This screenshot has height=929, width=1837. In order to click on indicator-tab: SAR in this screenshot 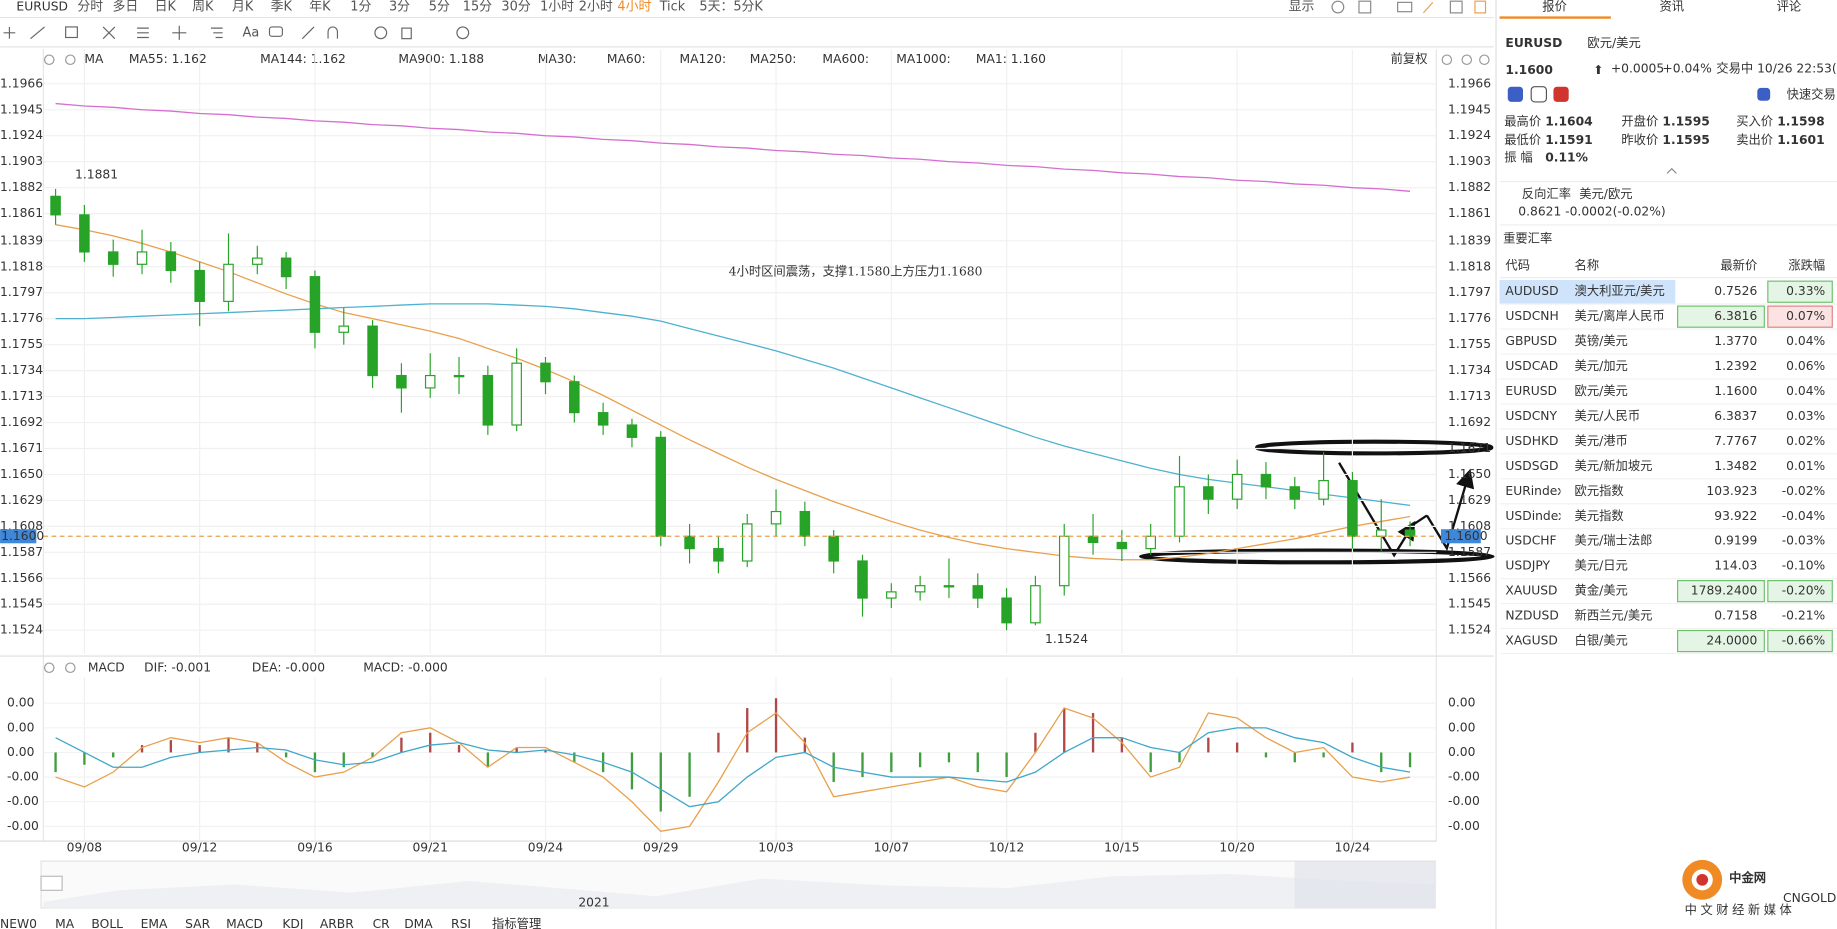, I will do `click(197, 923)`.